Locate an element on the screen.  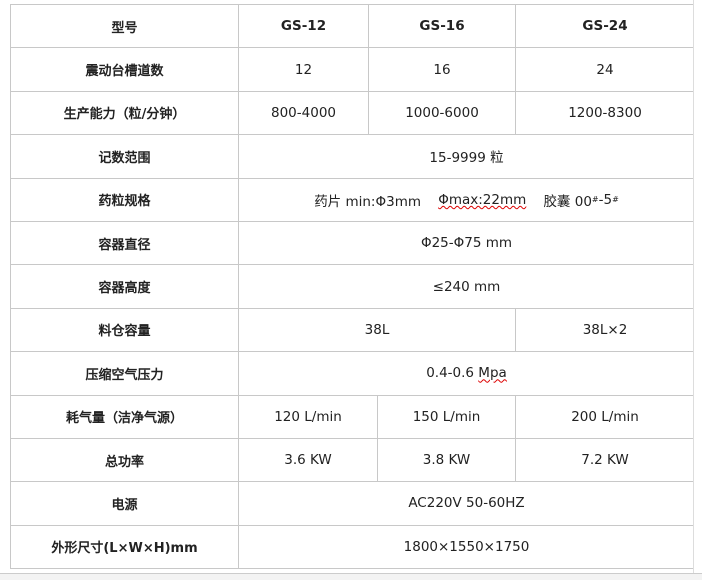
table-row: 总功率 3.6 KW 3.8 KW 7.2 KW is located at coordinates (353, 460).